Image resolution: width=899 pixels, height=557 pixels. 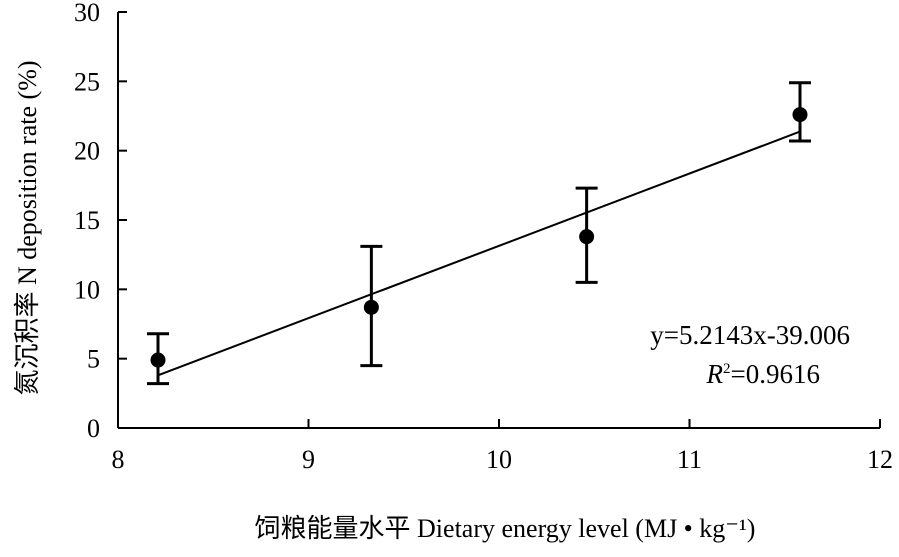 What do you see at coordinates (308, 459) in the screenshot?
I see `x-tick-label: 9` at bounding box center [308, 459].